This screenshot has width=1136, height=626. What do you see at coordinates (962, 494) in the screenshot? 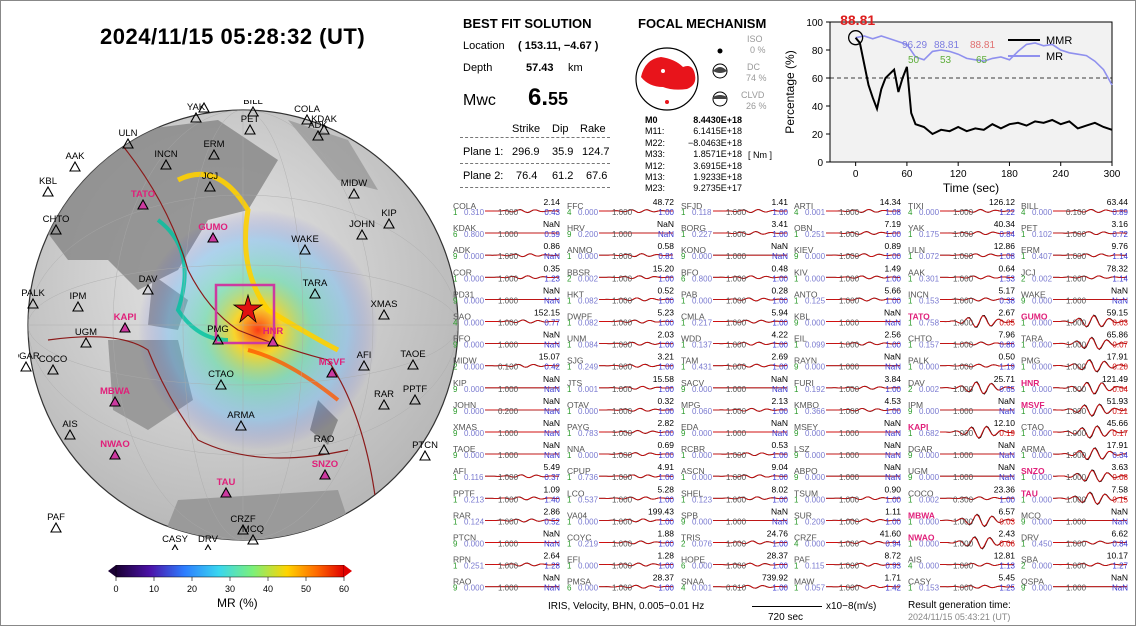
I see `waveform-cell: COCO 23.36 1 0.002 0.300 1.00` at bounding box center [962, 494].